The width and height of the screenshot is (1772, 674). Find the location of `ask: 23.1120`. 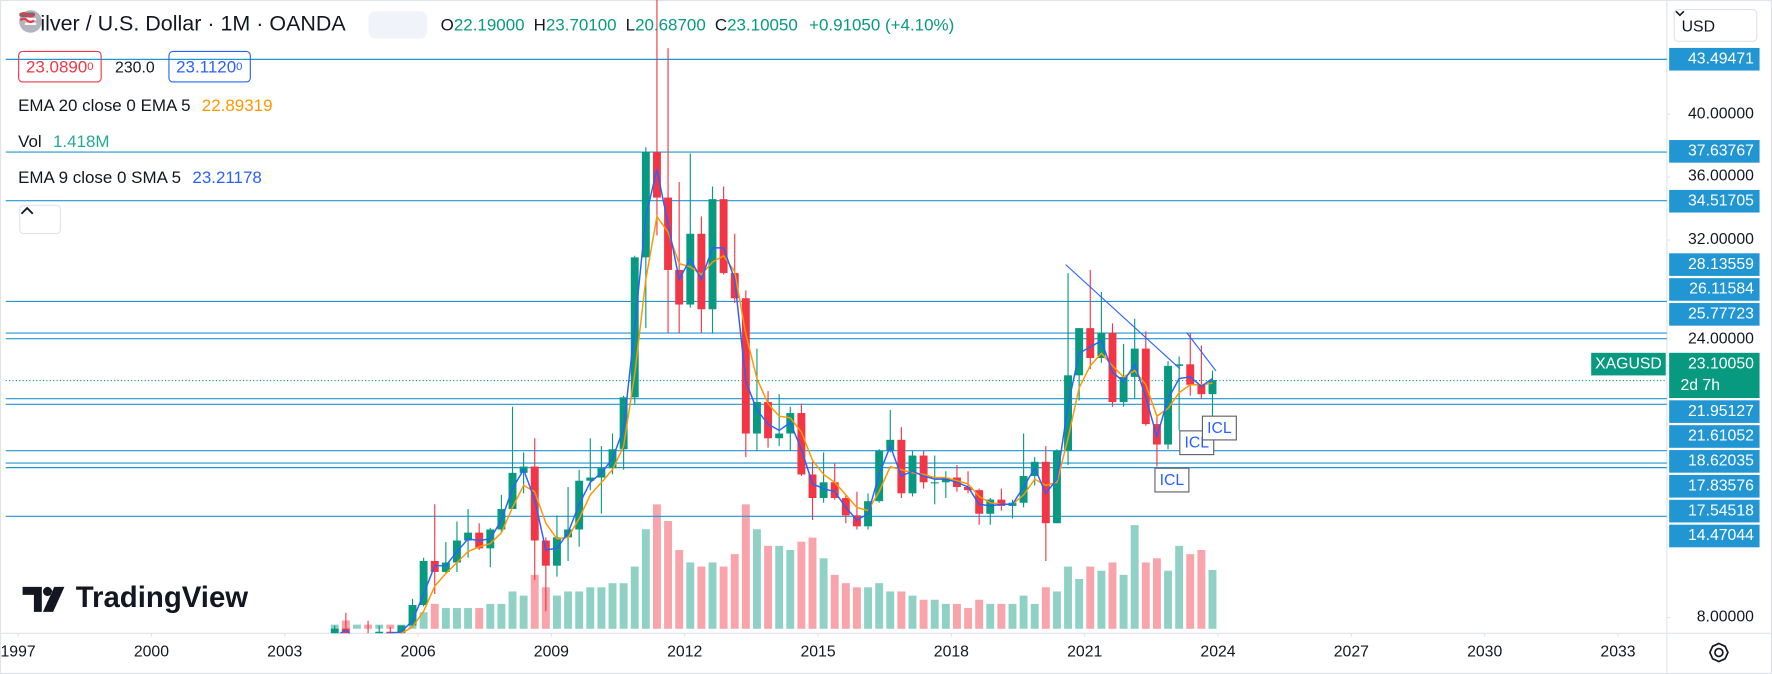

ask: 23.1120 is located at coordinates (206, 67).